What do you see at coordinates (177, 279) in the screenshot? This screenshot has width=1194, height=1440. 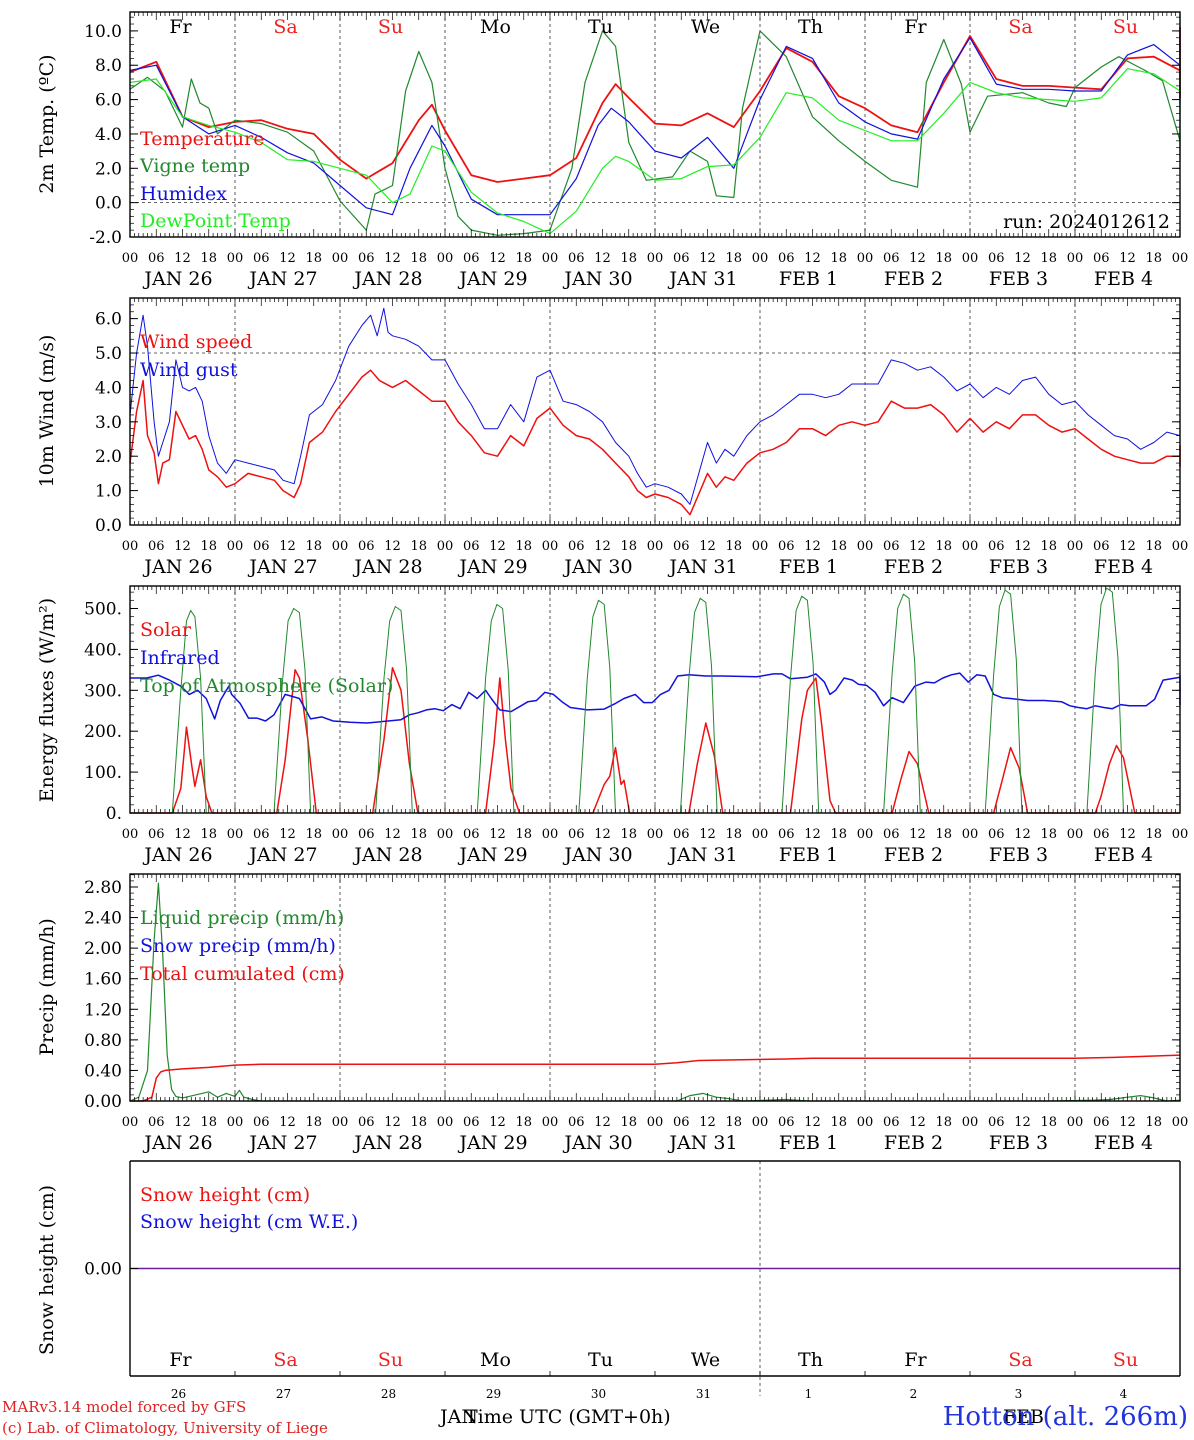 I see `date-label: JAN 26` at bounding box center [177, 279].